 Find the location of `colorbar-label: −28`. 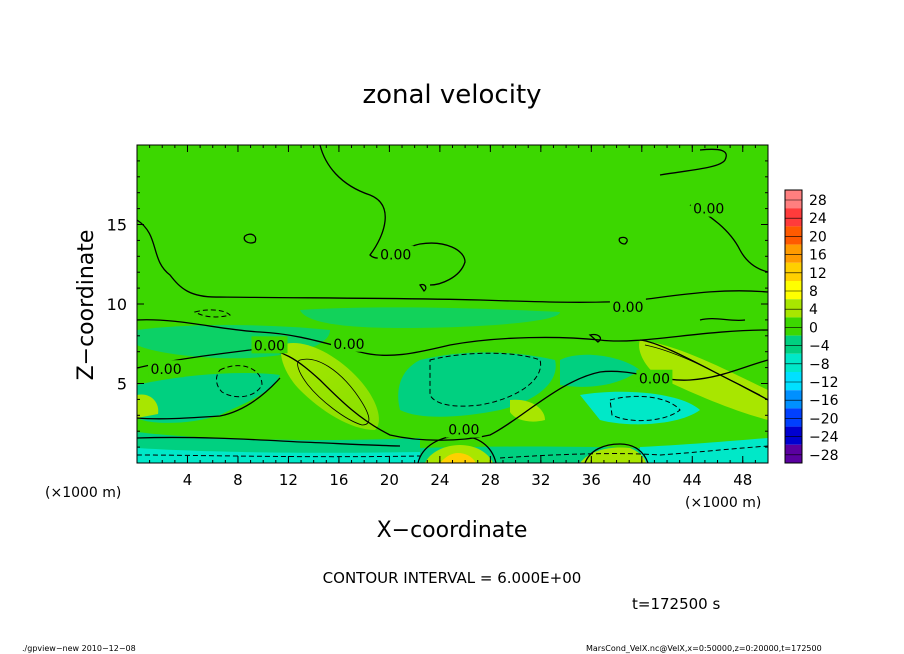

colorbar-label: −28 is located at coordinates (824, 456).